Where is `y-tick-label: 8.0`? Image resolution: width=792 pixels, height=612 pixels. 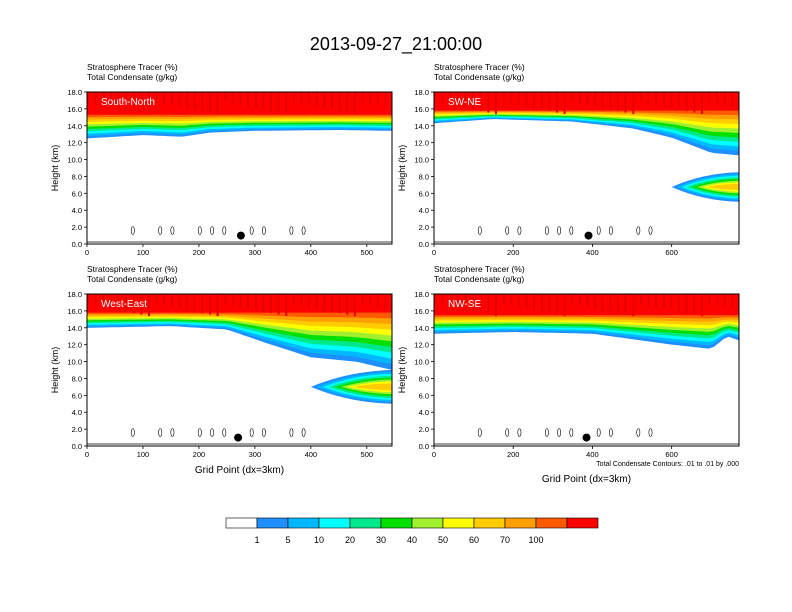
y-tick-label: 8.0 is located at coordinates (77, 176).